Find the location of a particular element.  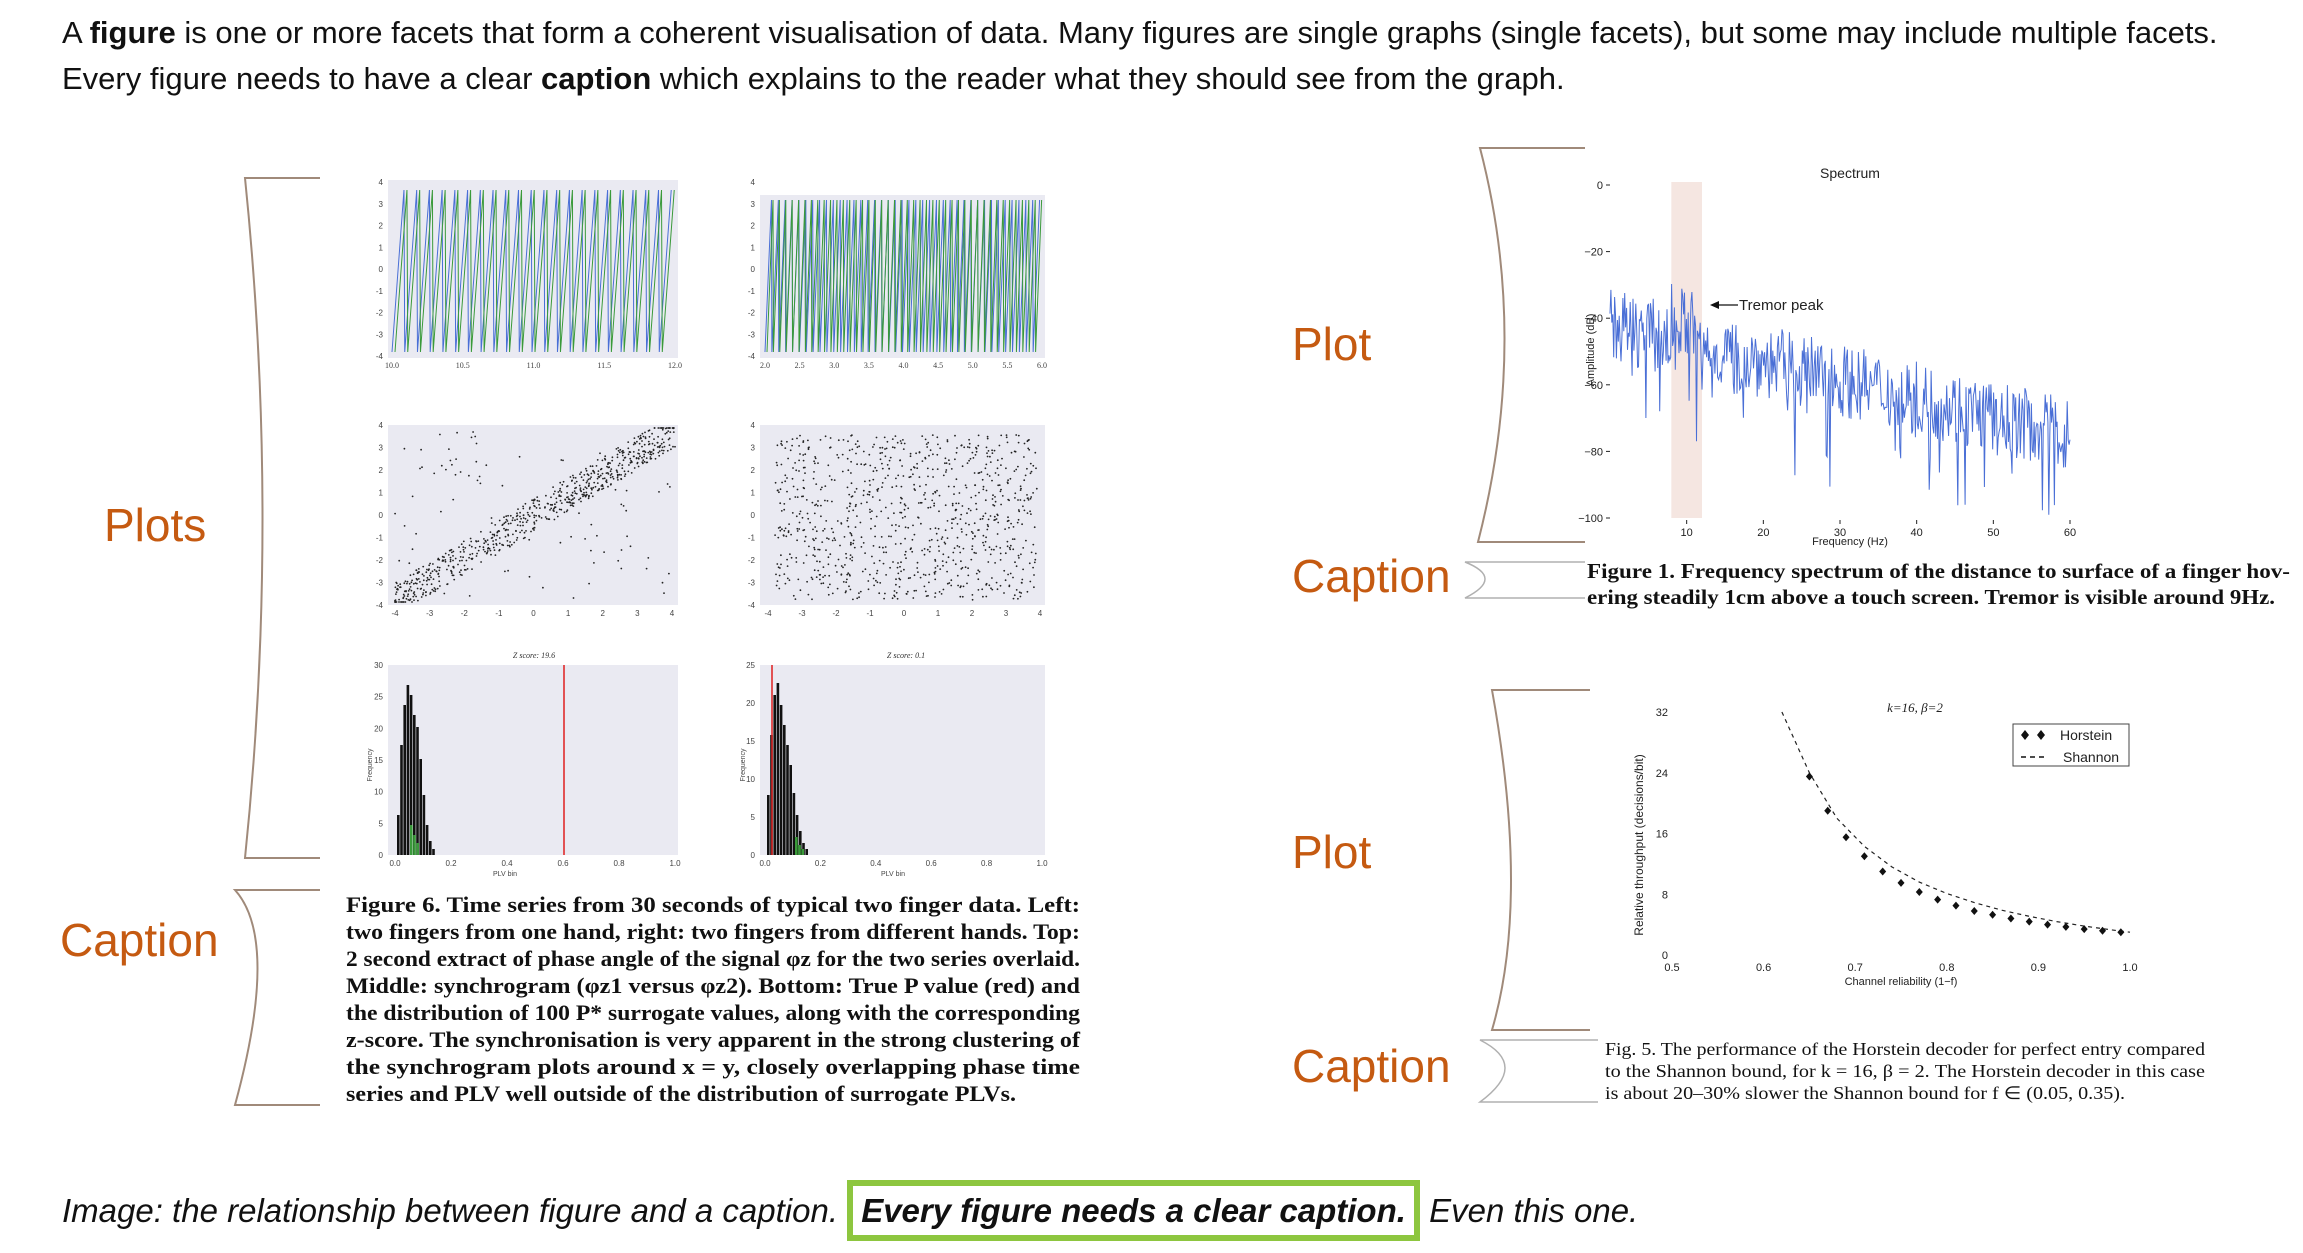

tremor-annotation: Tremor peak is located at coordinates (1781, 305).